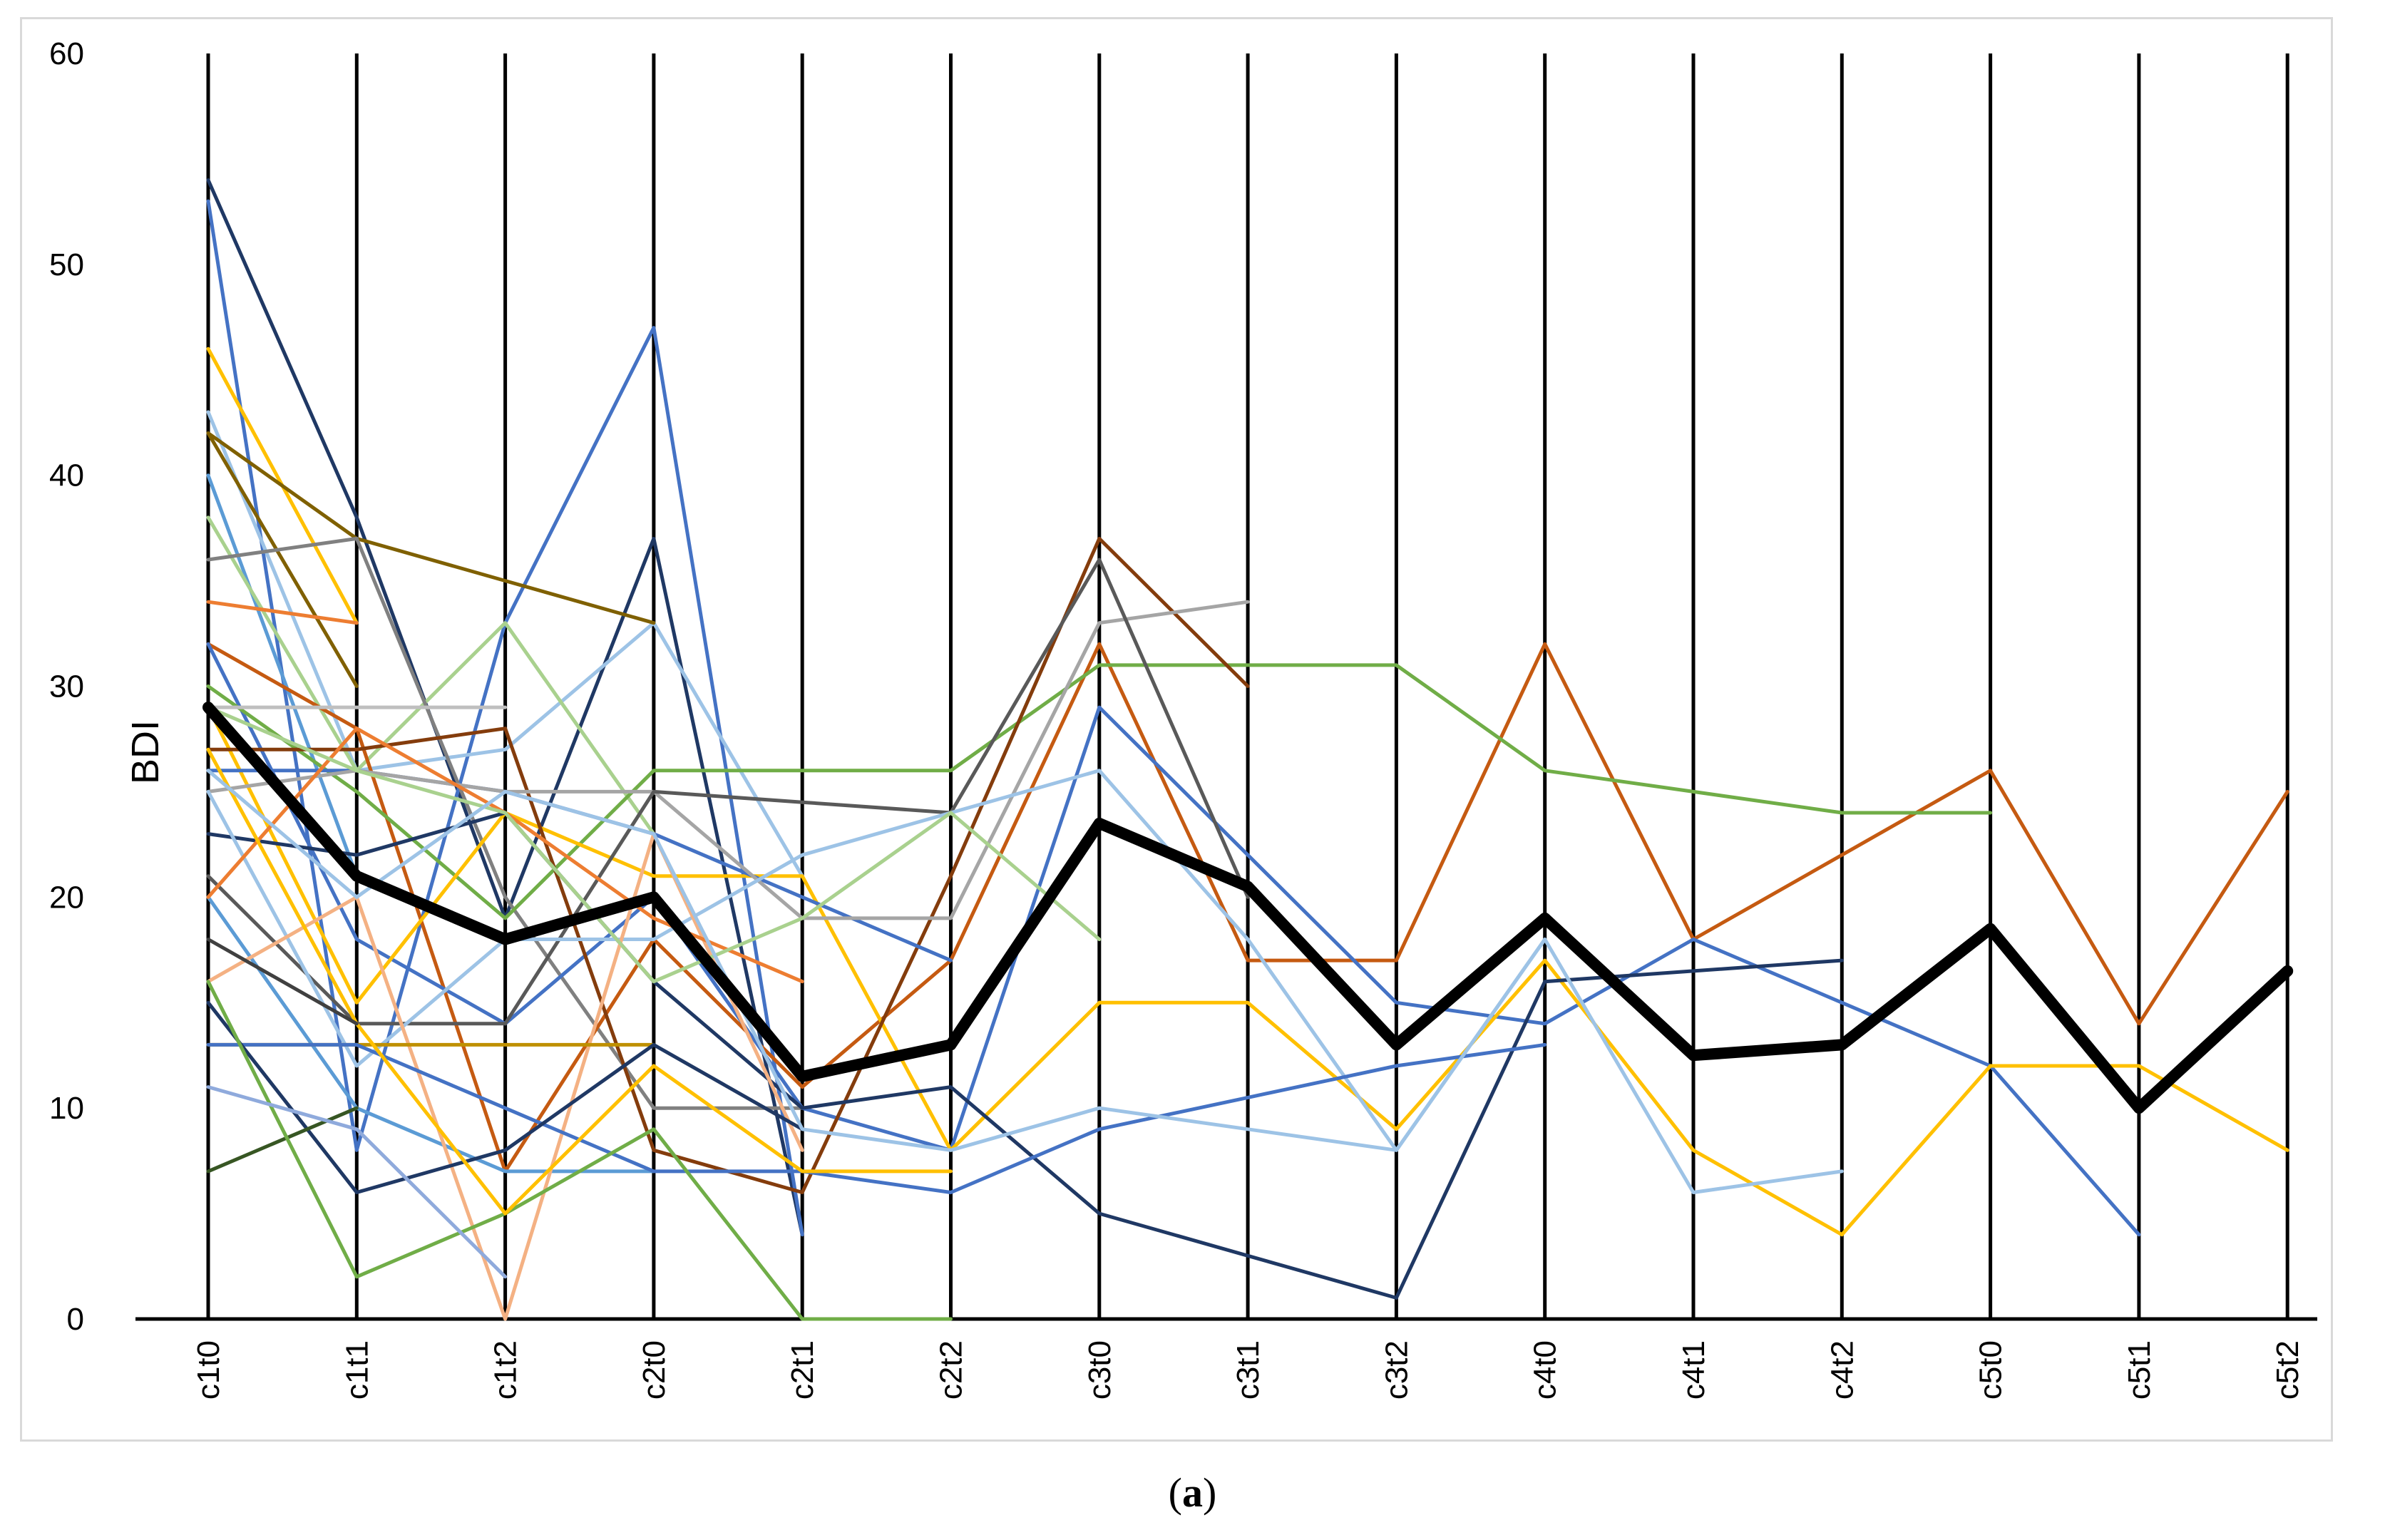 The image size is (2385, 1540). Describe the element at coordinates (1099, 1370) in the screenshot. I see `x-tick-label: c3t0` at that location.